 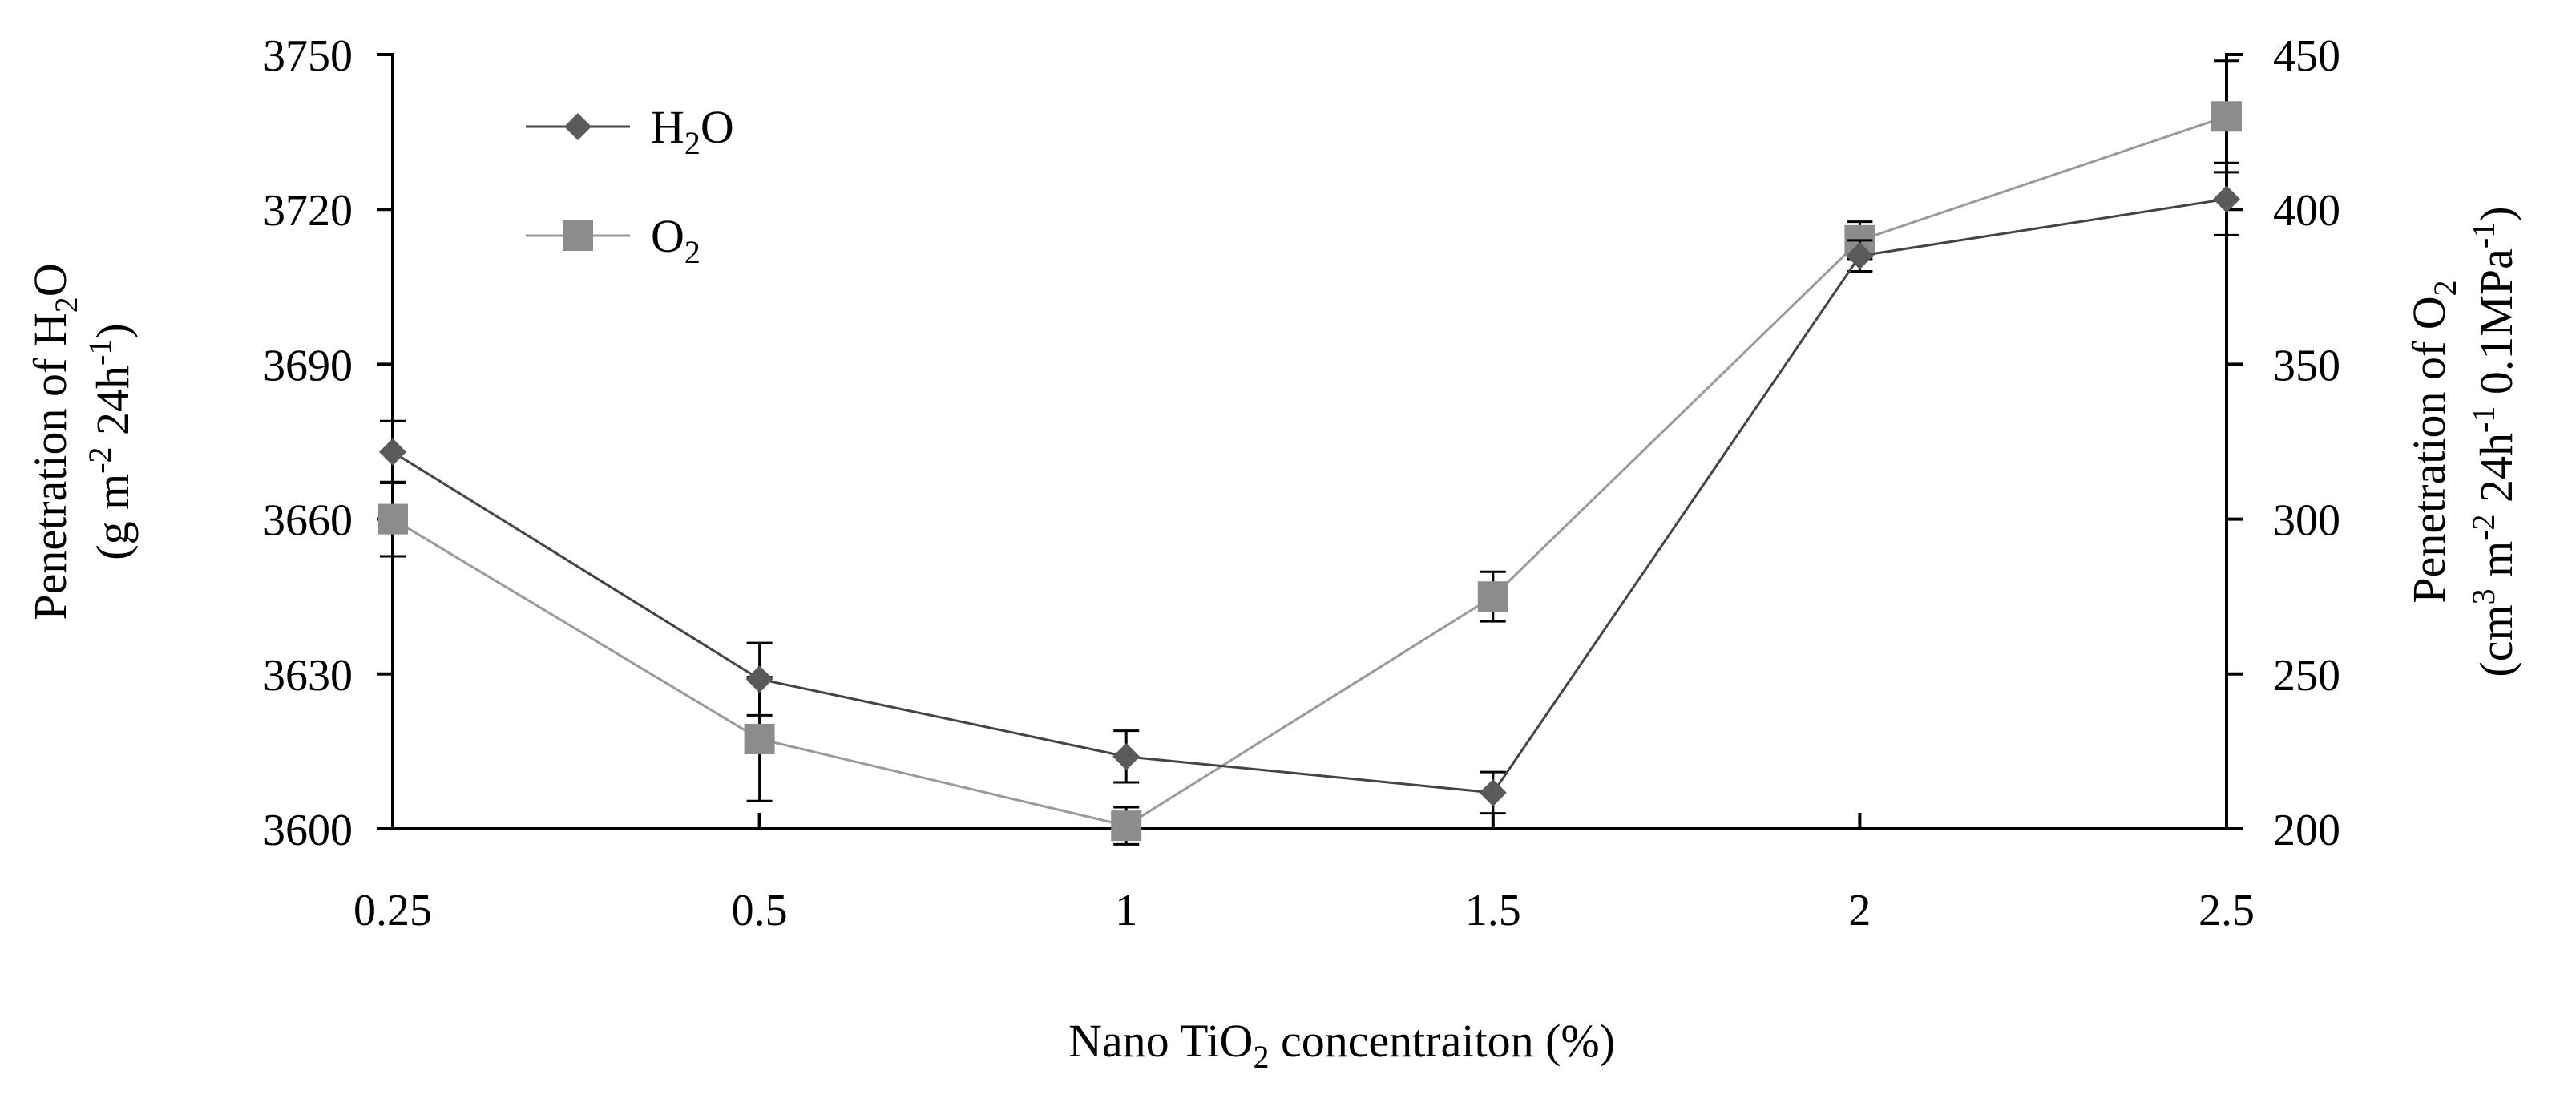 What do you see at coordinates (1493, 910) in the screenshot?
I see `x-tick-label: 1.5` at bounding box center [1493, 910].